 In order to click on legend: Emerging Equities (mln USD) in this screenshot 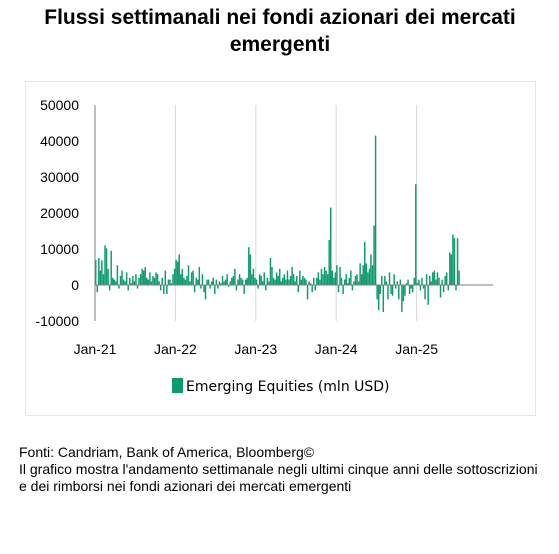, I will do `click(281, 386)`.